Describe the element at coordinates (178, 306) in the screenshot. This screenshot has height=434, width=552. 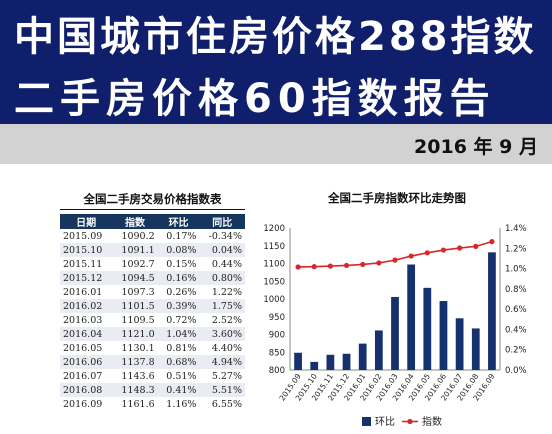
I see `cell-mom: 0.39%` at that location.